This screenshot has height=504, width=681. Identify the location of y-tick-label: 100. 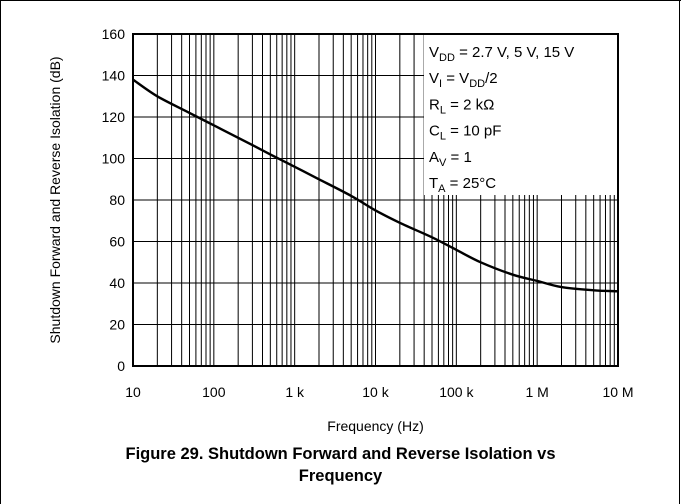
(114, 159).